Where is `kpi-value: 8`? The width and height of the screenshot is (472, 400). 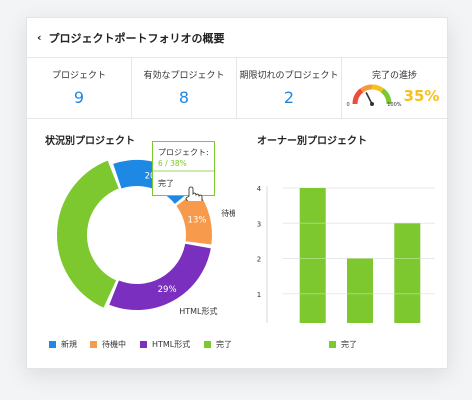
kpi-value: 8 is located at coordinates (184, 97).